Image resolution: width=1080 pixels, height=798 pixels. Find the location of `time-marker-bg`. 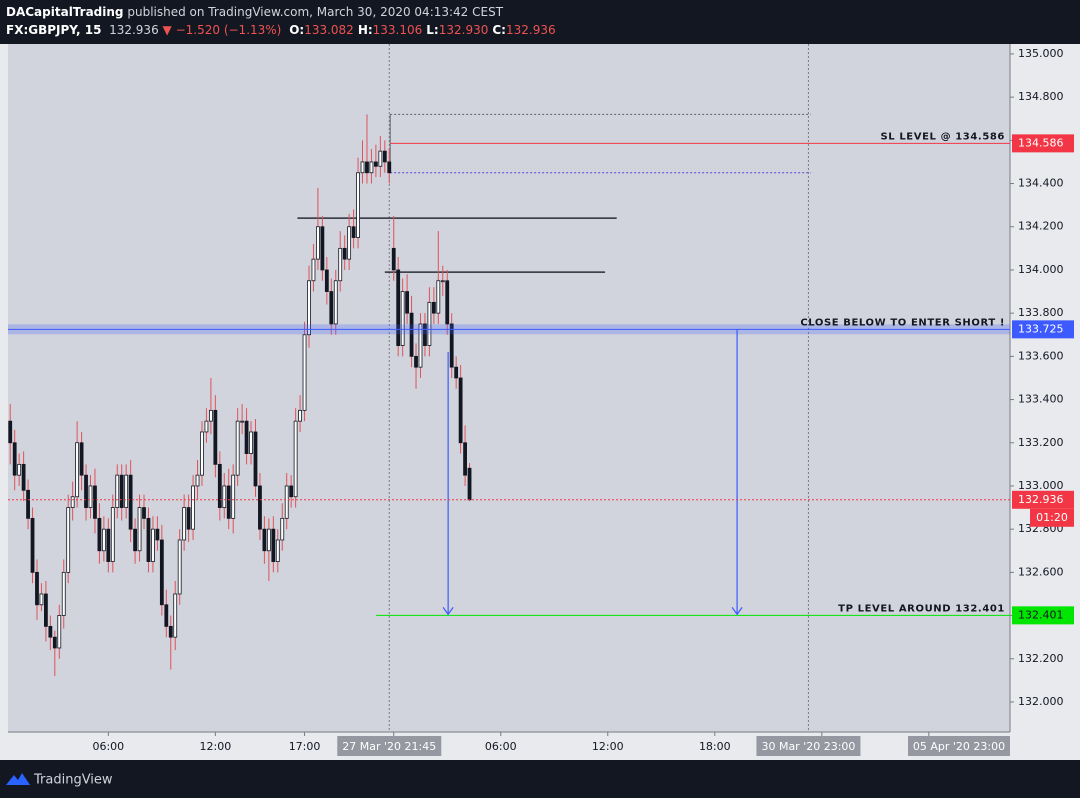

time-marker-bg is located at coordinates (808, 746).